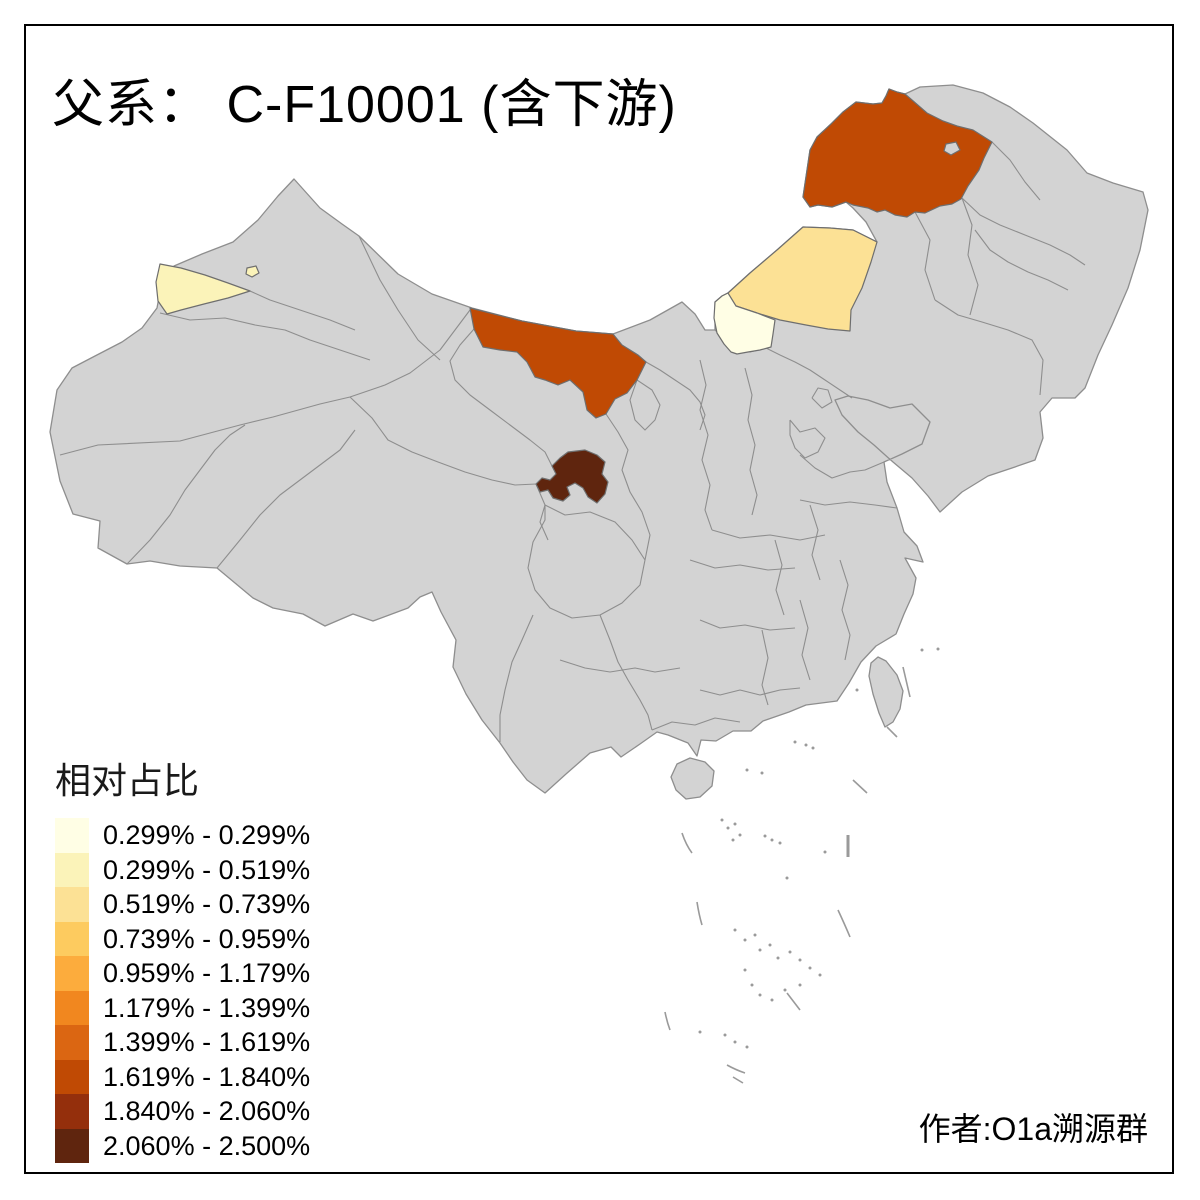 This screenshot has height=1200, width=1200. I want to click on legend-row: 0.299% - 0.519%, so click(183, 869).